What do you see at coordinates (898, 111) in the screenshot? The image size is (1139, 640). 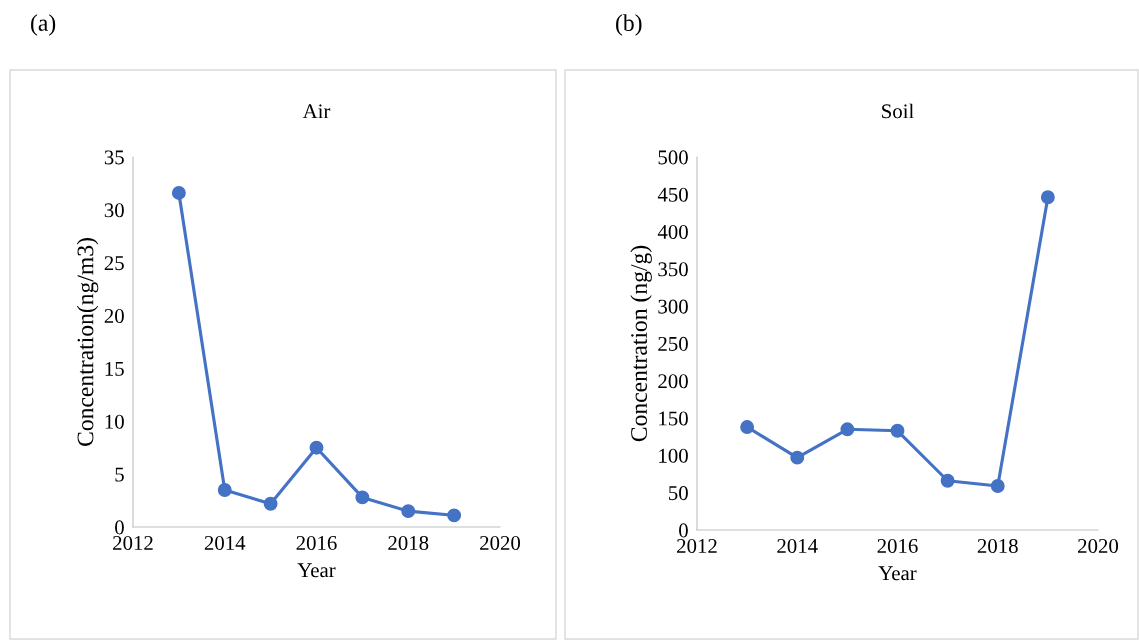 I see `chart-title: Soil` at bounding box center [898, 111].